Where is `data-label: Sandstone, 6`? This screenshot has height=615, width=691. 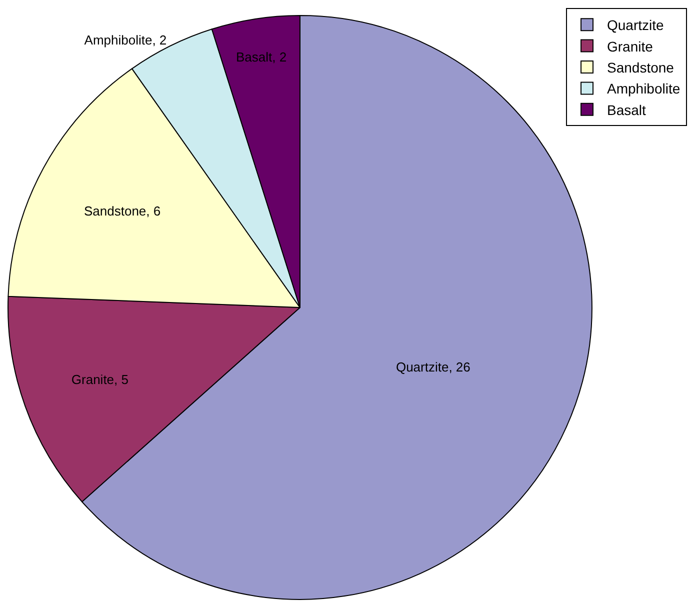 data-label: Sandstone, 6 is located at coordinates (122, 210).